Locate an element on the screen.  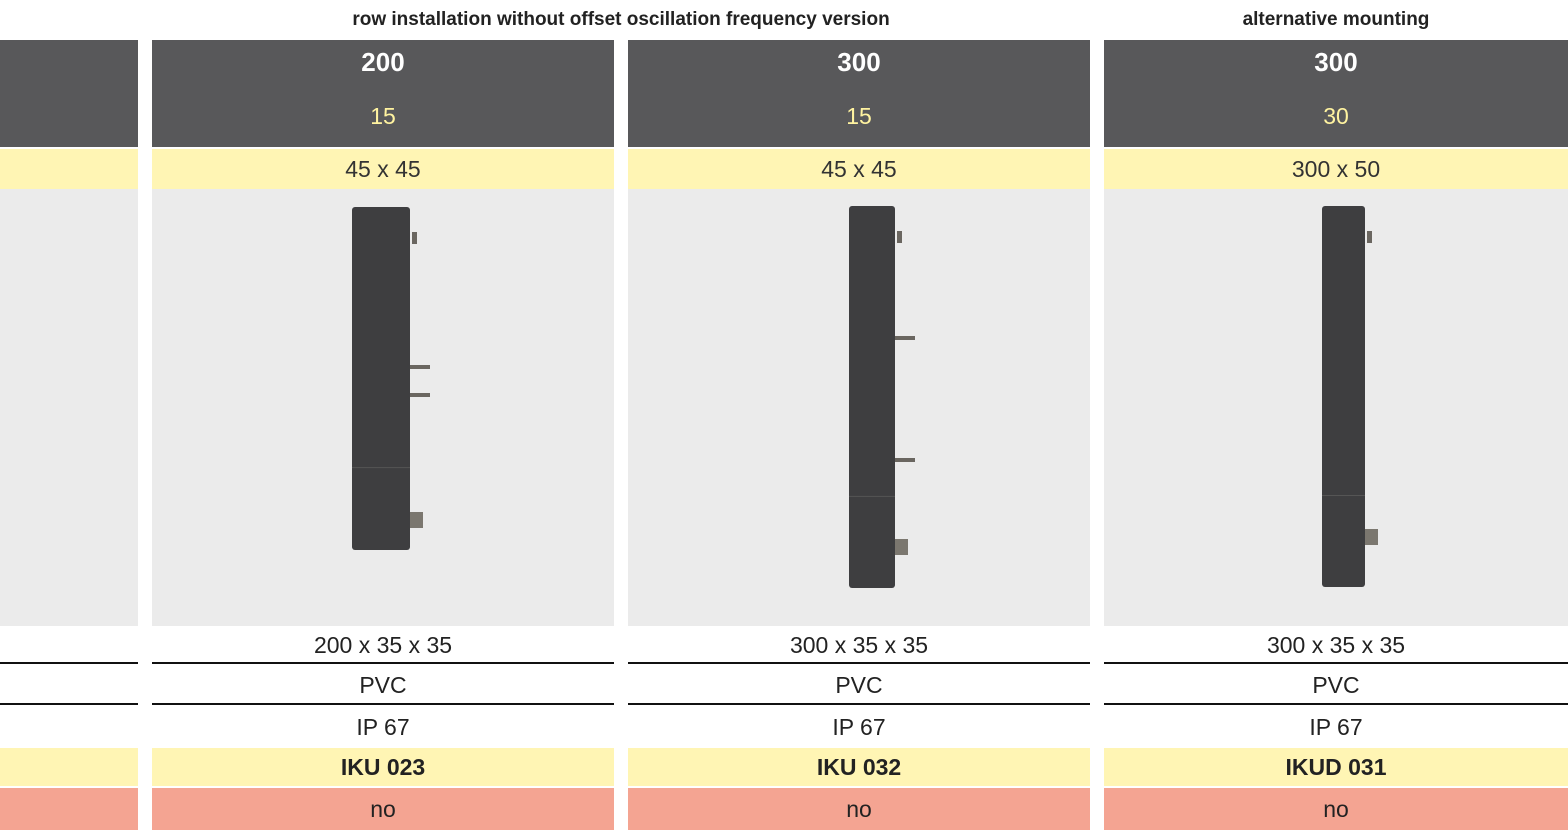
cell: 300 x 50 is located at coordinates (1336, 169).